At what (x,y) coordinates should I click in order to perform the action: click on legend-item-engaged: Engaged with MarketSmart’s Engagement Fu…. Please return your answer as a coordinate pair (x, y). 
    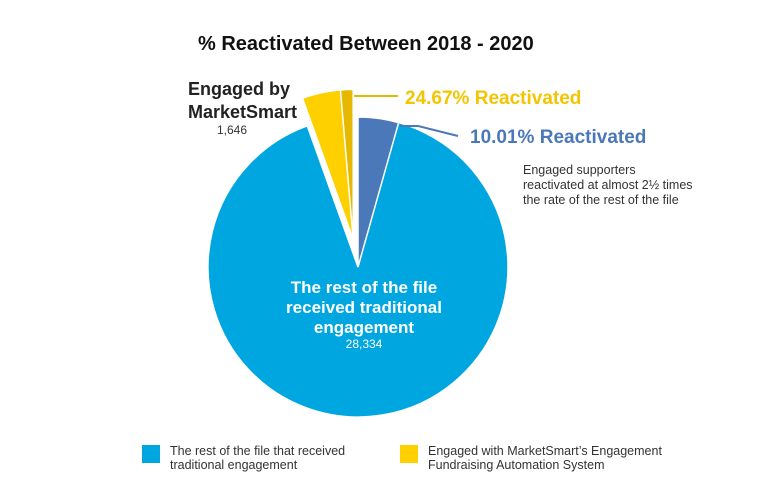
    Looking at the image, I should click on (539, 458).